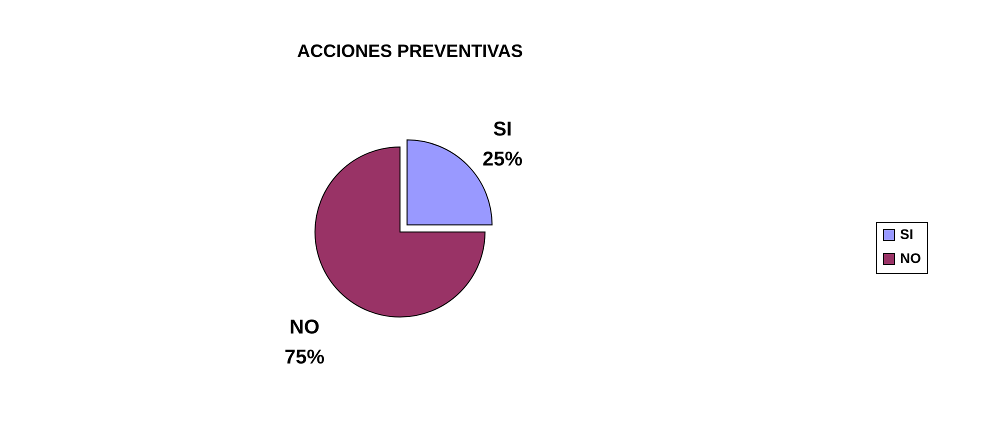 The width and height of the screenshot is (985, 429). What do you see at coordinates (304, 357) in the screenshot?
I see `data-label: 75%` at bounding box center [304, 357].